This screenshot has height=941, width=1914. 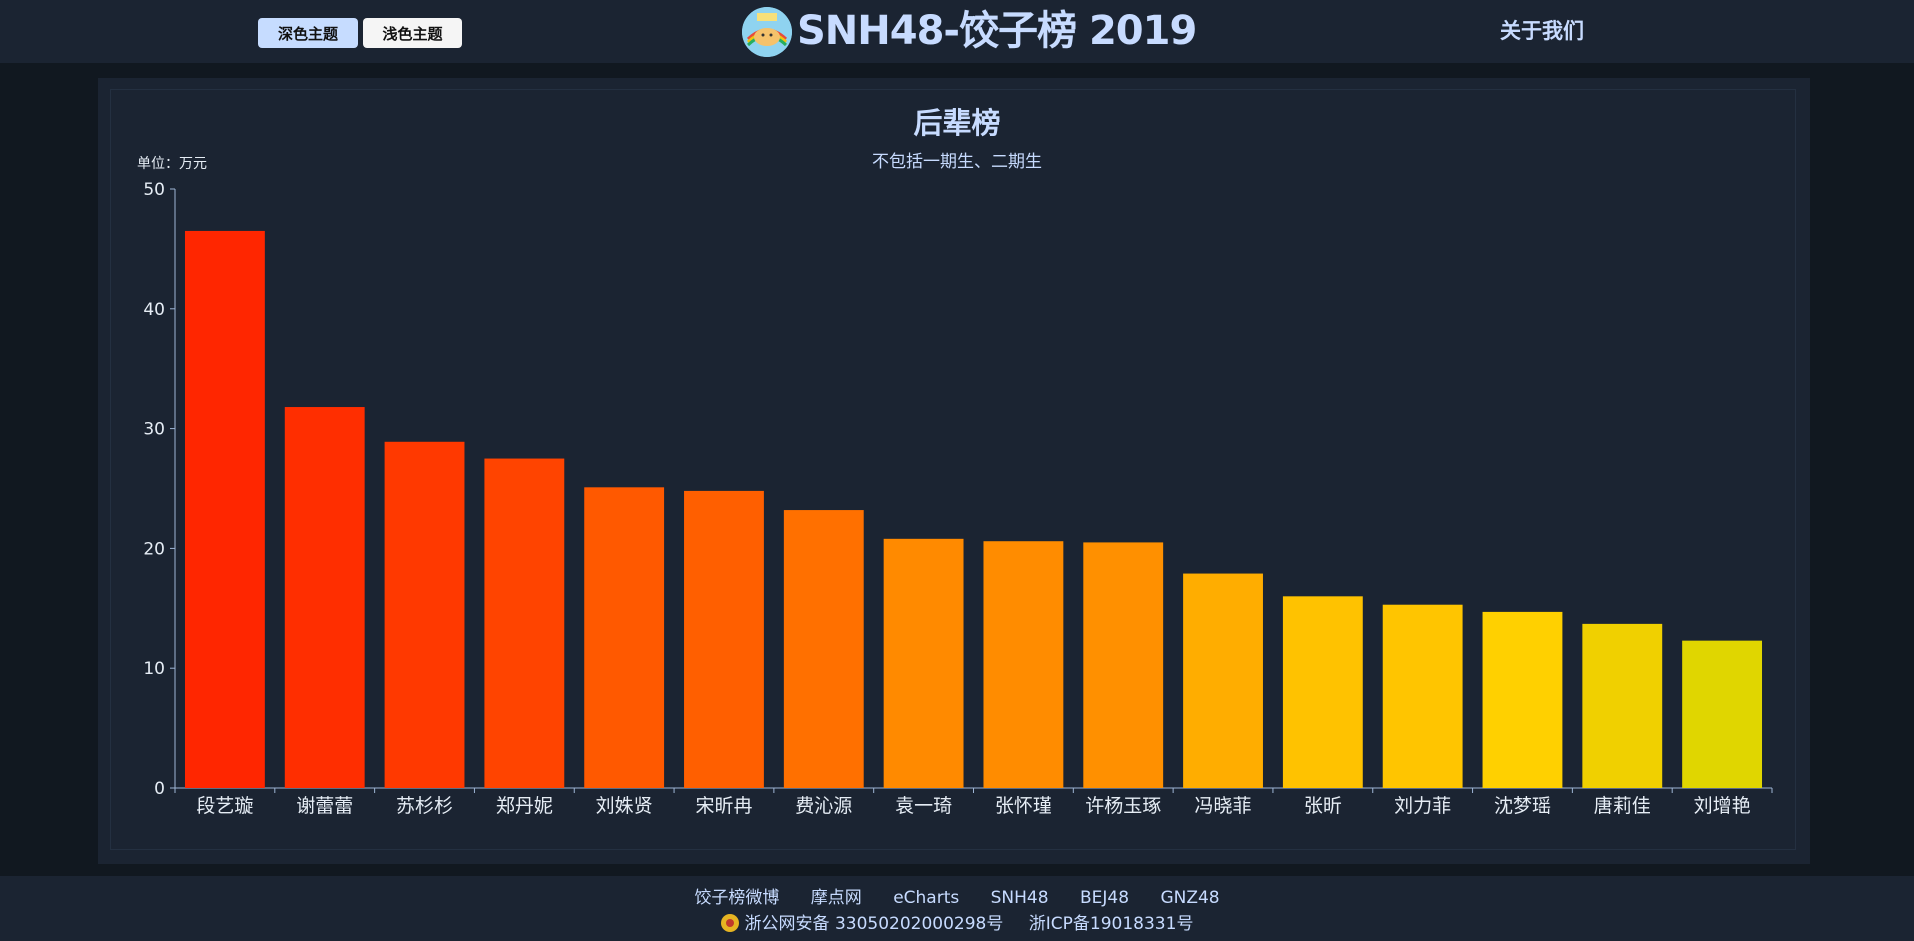 I want to click on y-tick-label: 0, so click(x=159, y=789).